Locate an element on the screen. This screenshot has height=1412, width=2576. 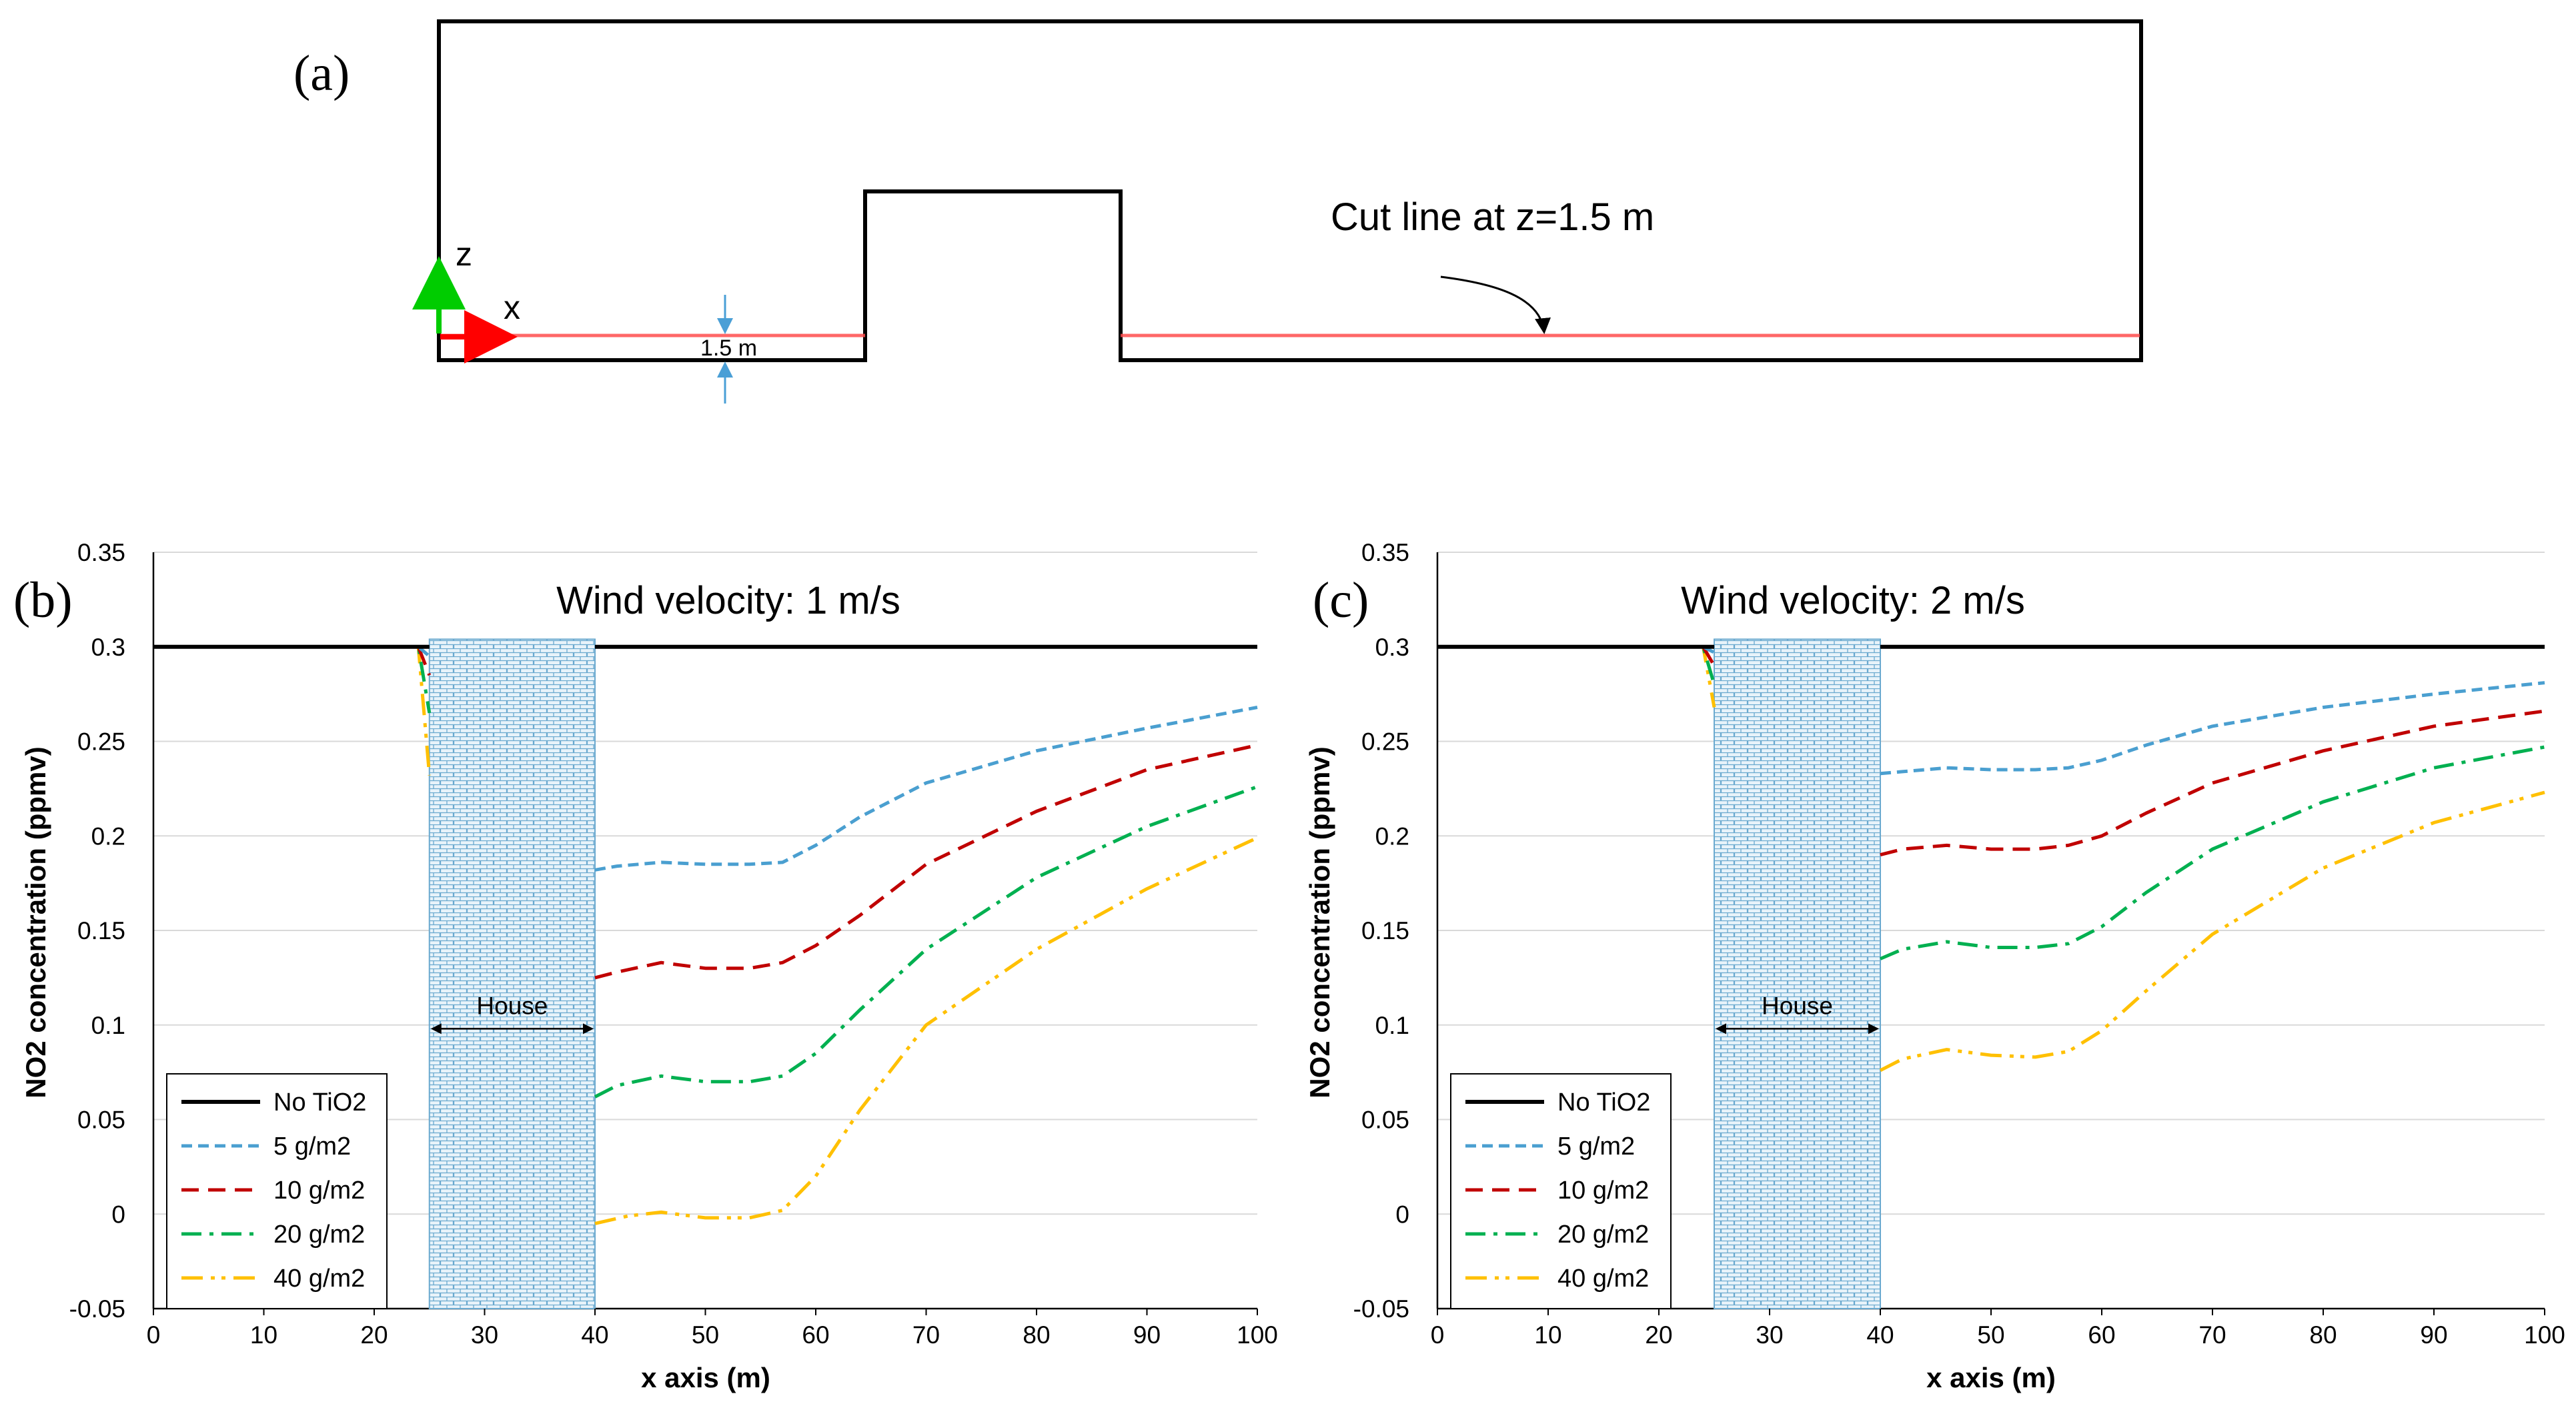
chart-title: Wind velocity: 2 m/s is located at coordinates (1853, 600).